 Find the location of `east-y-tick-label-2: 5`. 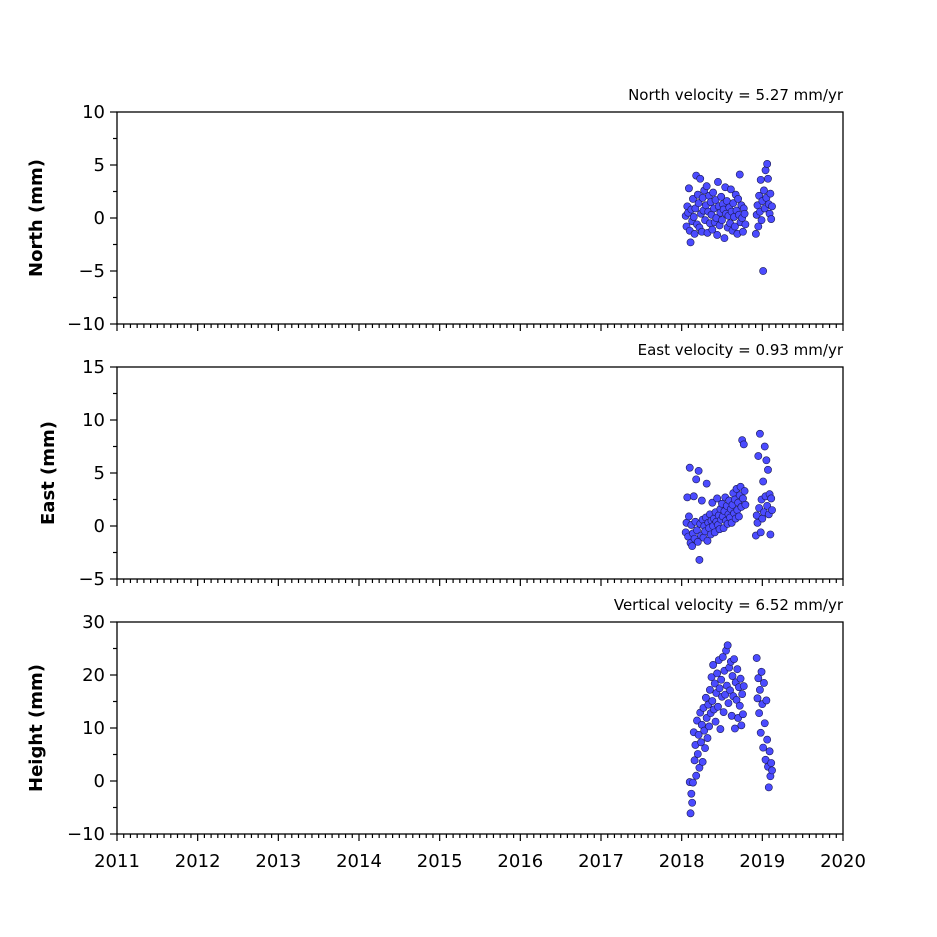

east-y-tick-label-2: 5 is located at coordinates (99, 473).